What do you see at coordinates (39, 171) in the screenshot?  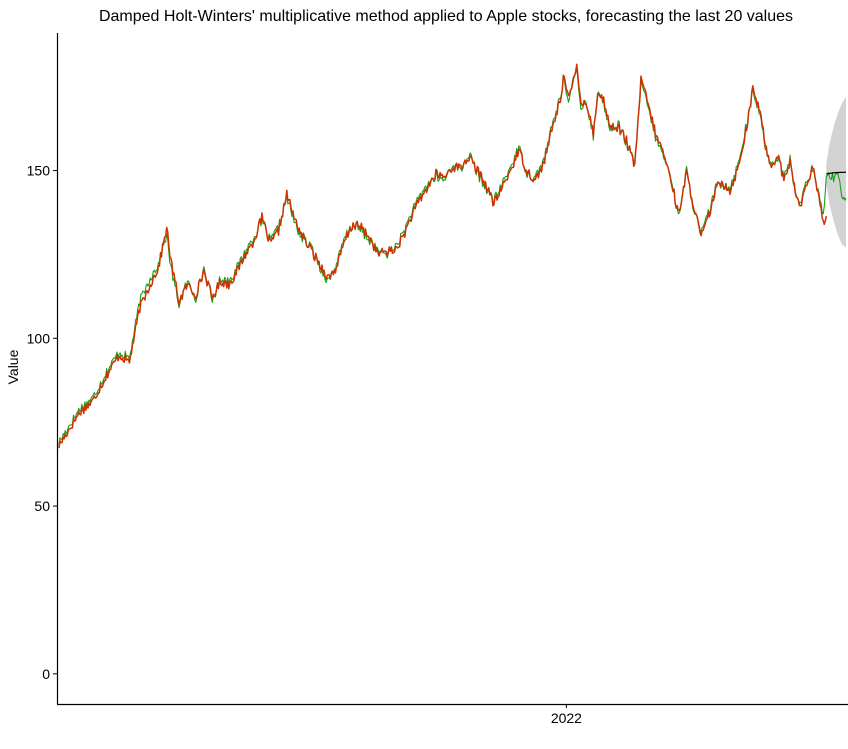 I see `y-tick-label: 150` at bounding box center [39, 171].